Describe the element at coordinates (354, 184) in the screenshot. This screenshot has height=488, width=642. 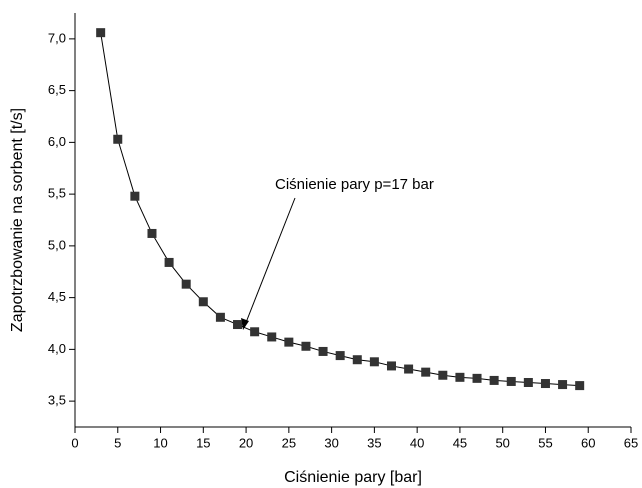
I see `annotation: Ciśnienie pary p=17 bar` at that location.